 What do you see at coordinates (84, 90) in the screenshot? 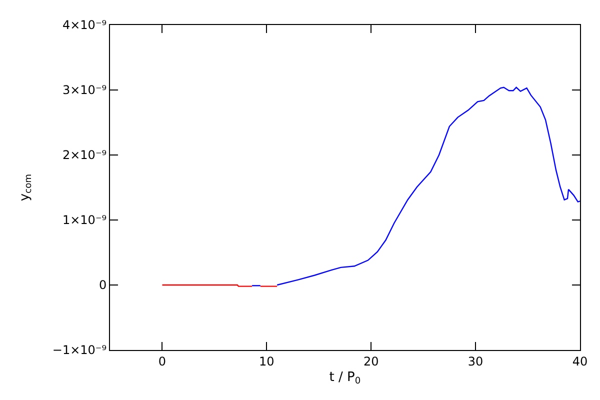
I see `y-tick-label: 3×10⁻⁹` at bounding box center [84, 90].